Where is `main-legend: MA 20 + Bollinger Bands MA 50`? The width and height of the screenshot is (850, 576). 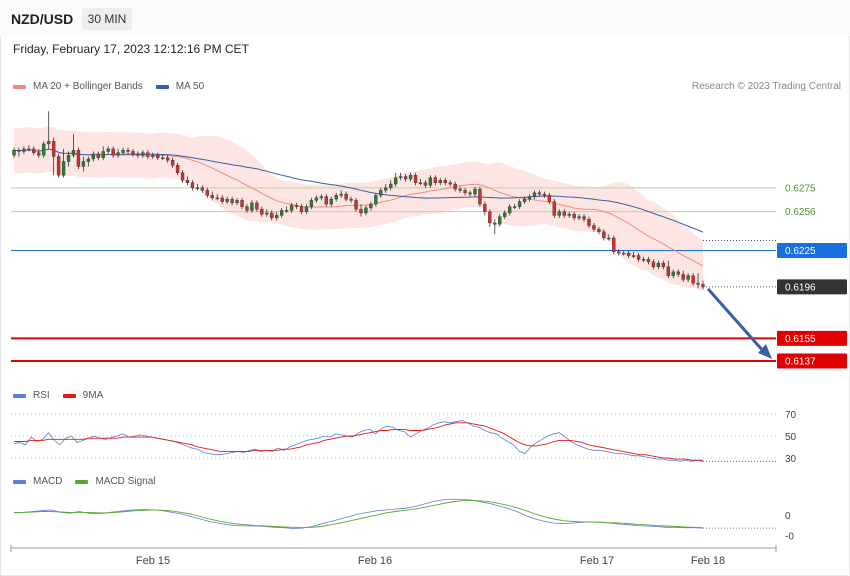 main-legend: MA 20 + Bollinger Bands MA 50 is located at coordinates (115, 86).